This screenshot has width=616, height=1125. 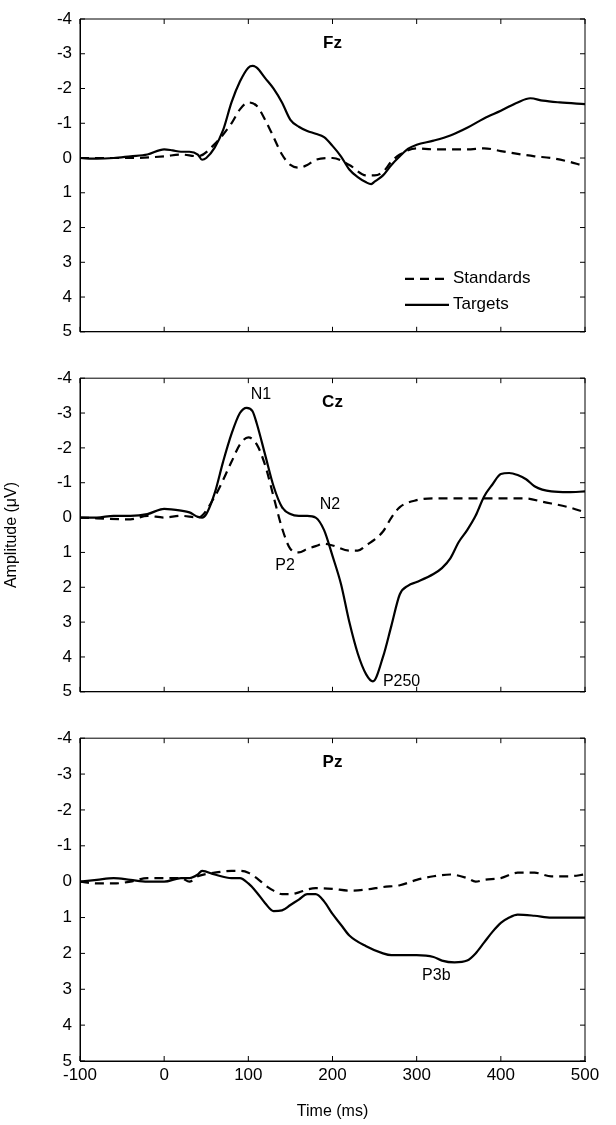 What do you see at coordinates (330, 503) in the screenshot?
I see `annotation: N2` at bounding box center [330, 503].